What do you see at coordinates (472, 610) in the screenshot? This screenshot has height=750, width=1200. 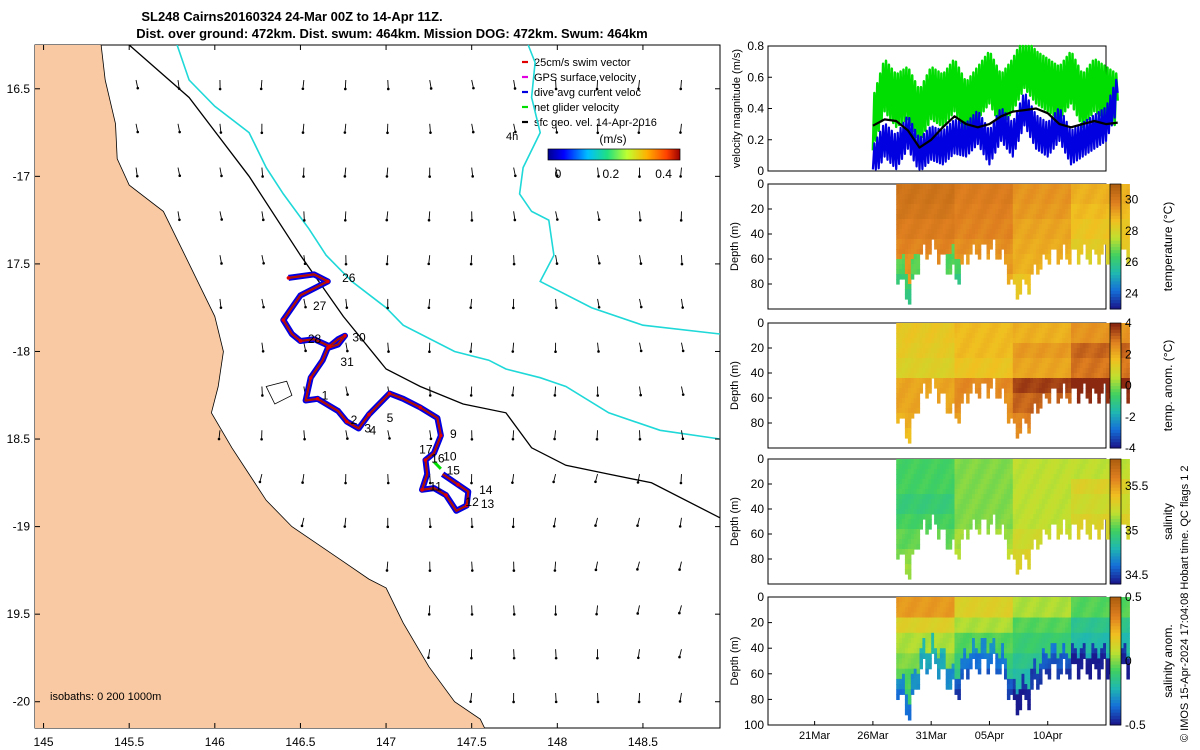 I see `velocity-arrow` at bounding box center [472, 610].